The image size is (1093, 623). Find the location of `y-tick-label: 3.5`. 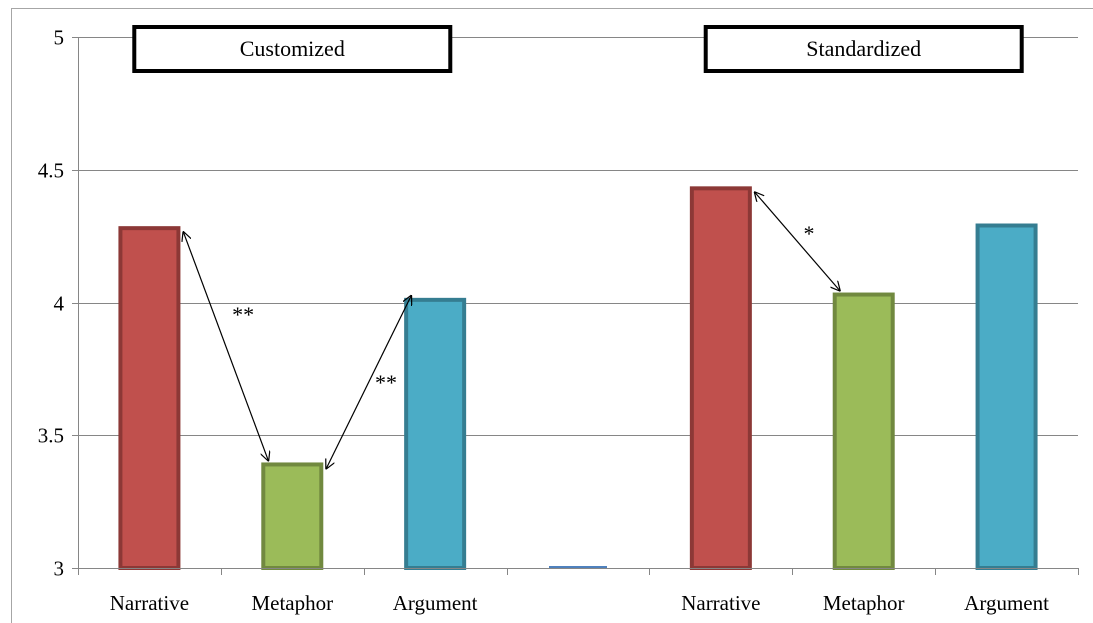

y-tick-label: 3.5 is located at coordinates (51, 436).